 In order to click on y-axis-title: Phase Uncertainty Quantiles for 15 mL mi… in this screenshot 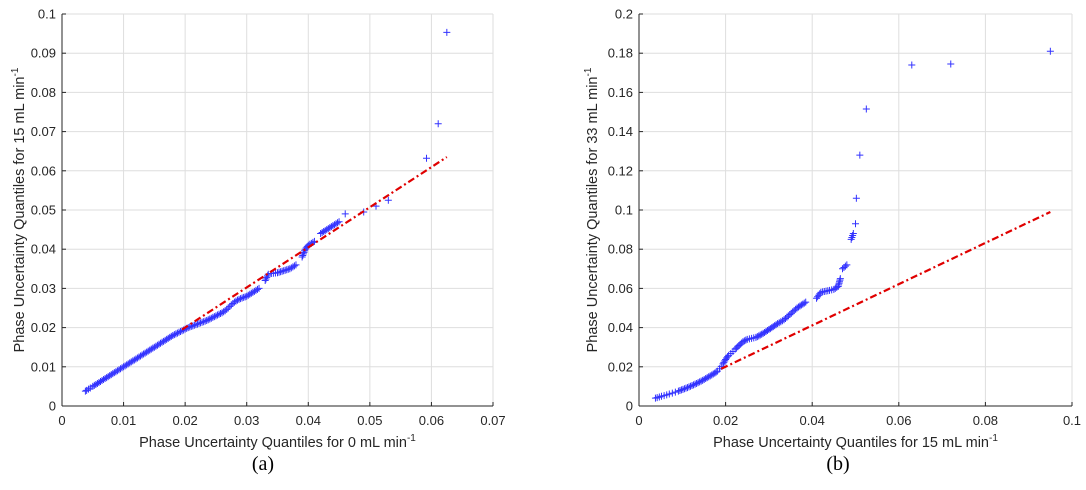, I will do `click(19, 209)`.